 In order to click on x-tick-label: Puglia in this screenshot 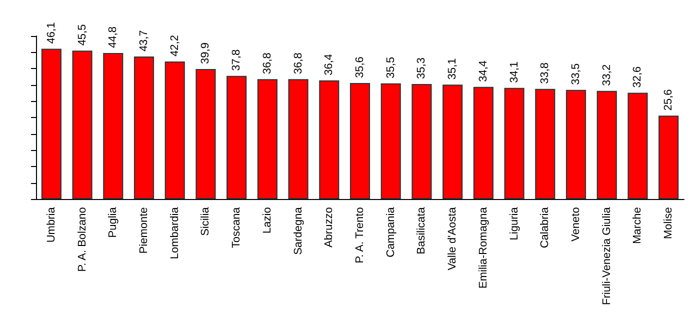, I will do `click(113, 222)`.